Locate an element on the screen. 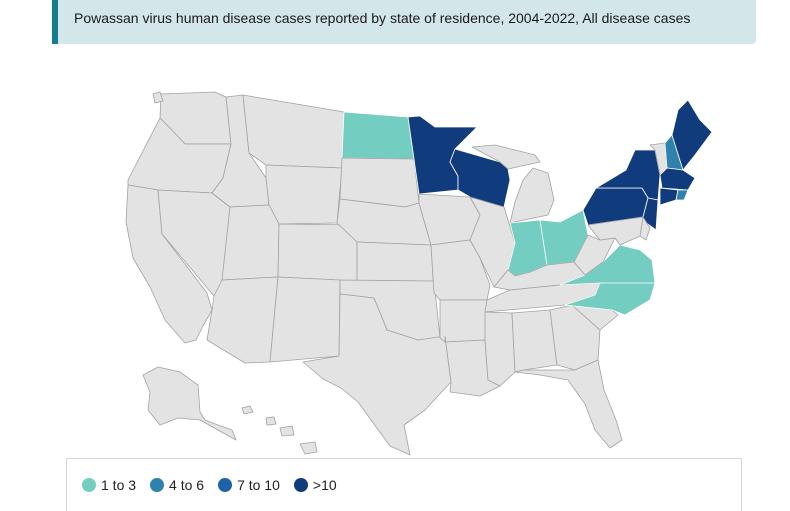 The width and height of the screenshot is (790, 511). state-texas is located at coordinates (377, 374).